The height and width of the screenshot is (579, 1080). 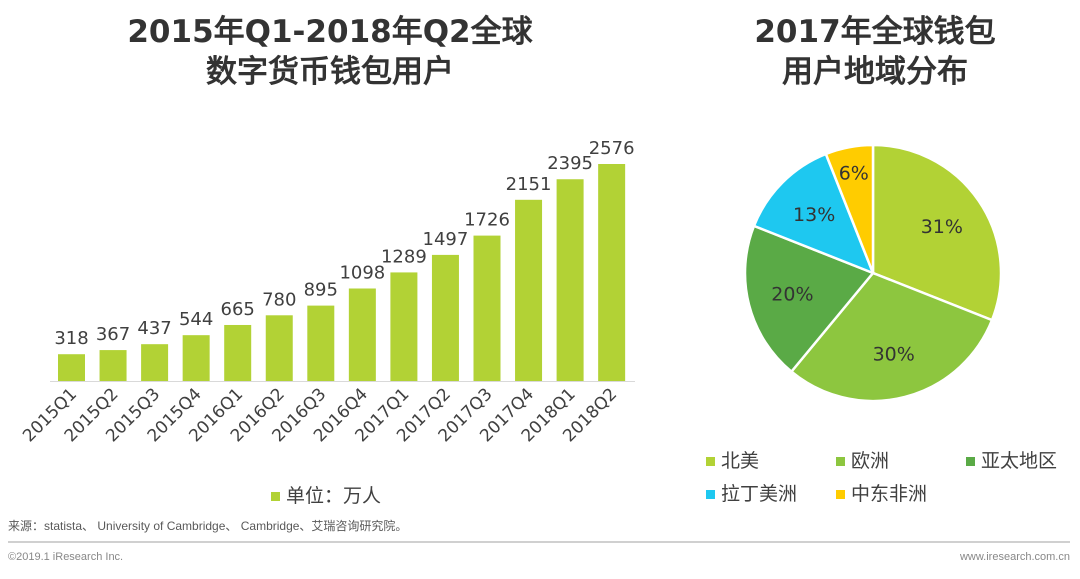 What do you see at coordinates (66, 557) in the screenshot?
I see `copyright: ©2019.1 iResearch Inc.` at bounding box center [66, 557].